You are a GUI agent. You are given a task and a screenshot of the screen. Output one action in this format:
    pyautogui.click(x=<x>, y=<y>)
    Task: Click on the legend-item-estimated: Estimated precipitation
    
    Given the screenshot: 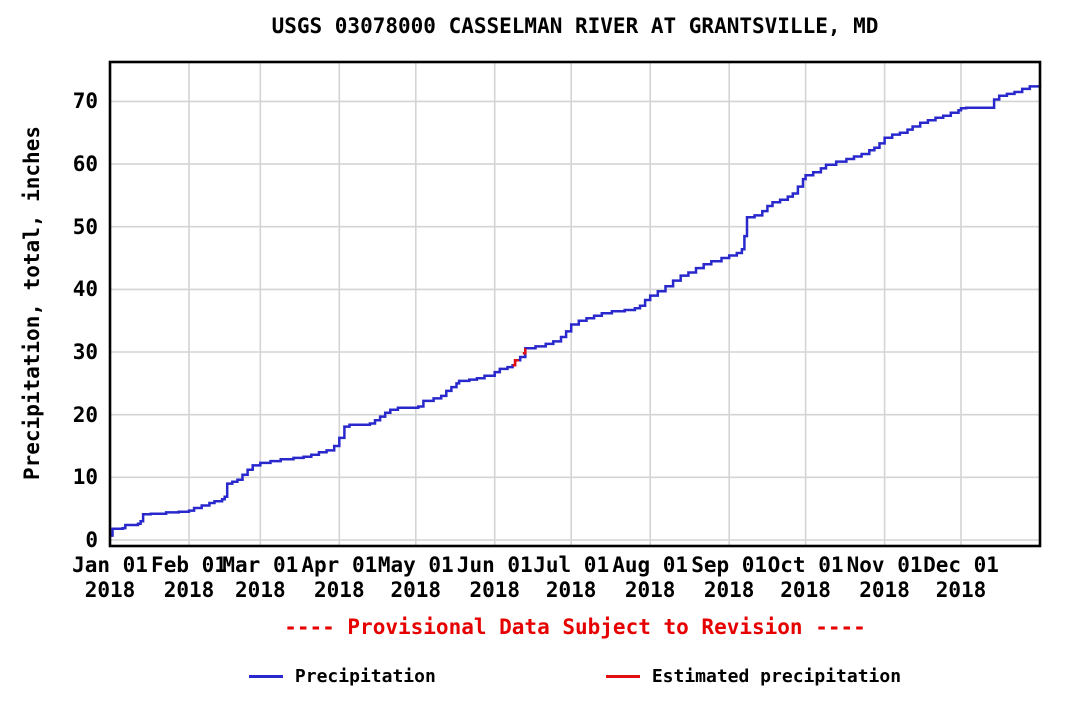 What is the action you would take?
    pyautogui.click(x=753, y=676)
    